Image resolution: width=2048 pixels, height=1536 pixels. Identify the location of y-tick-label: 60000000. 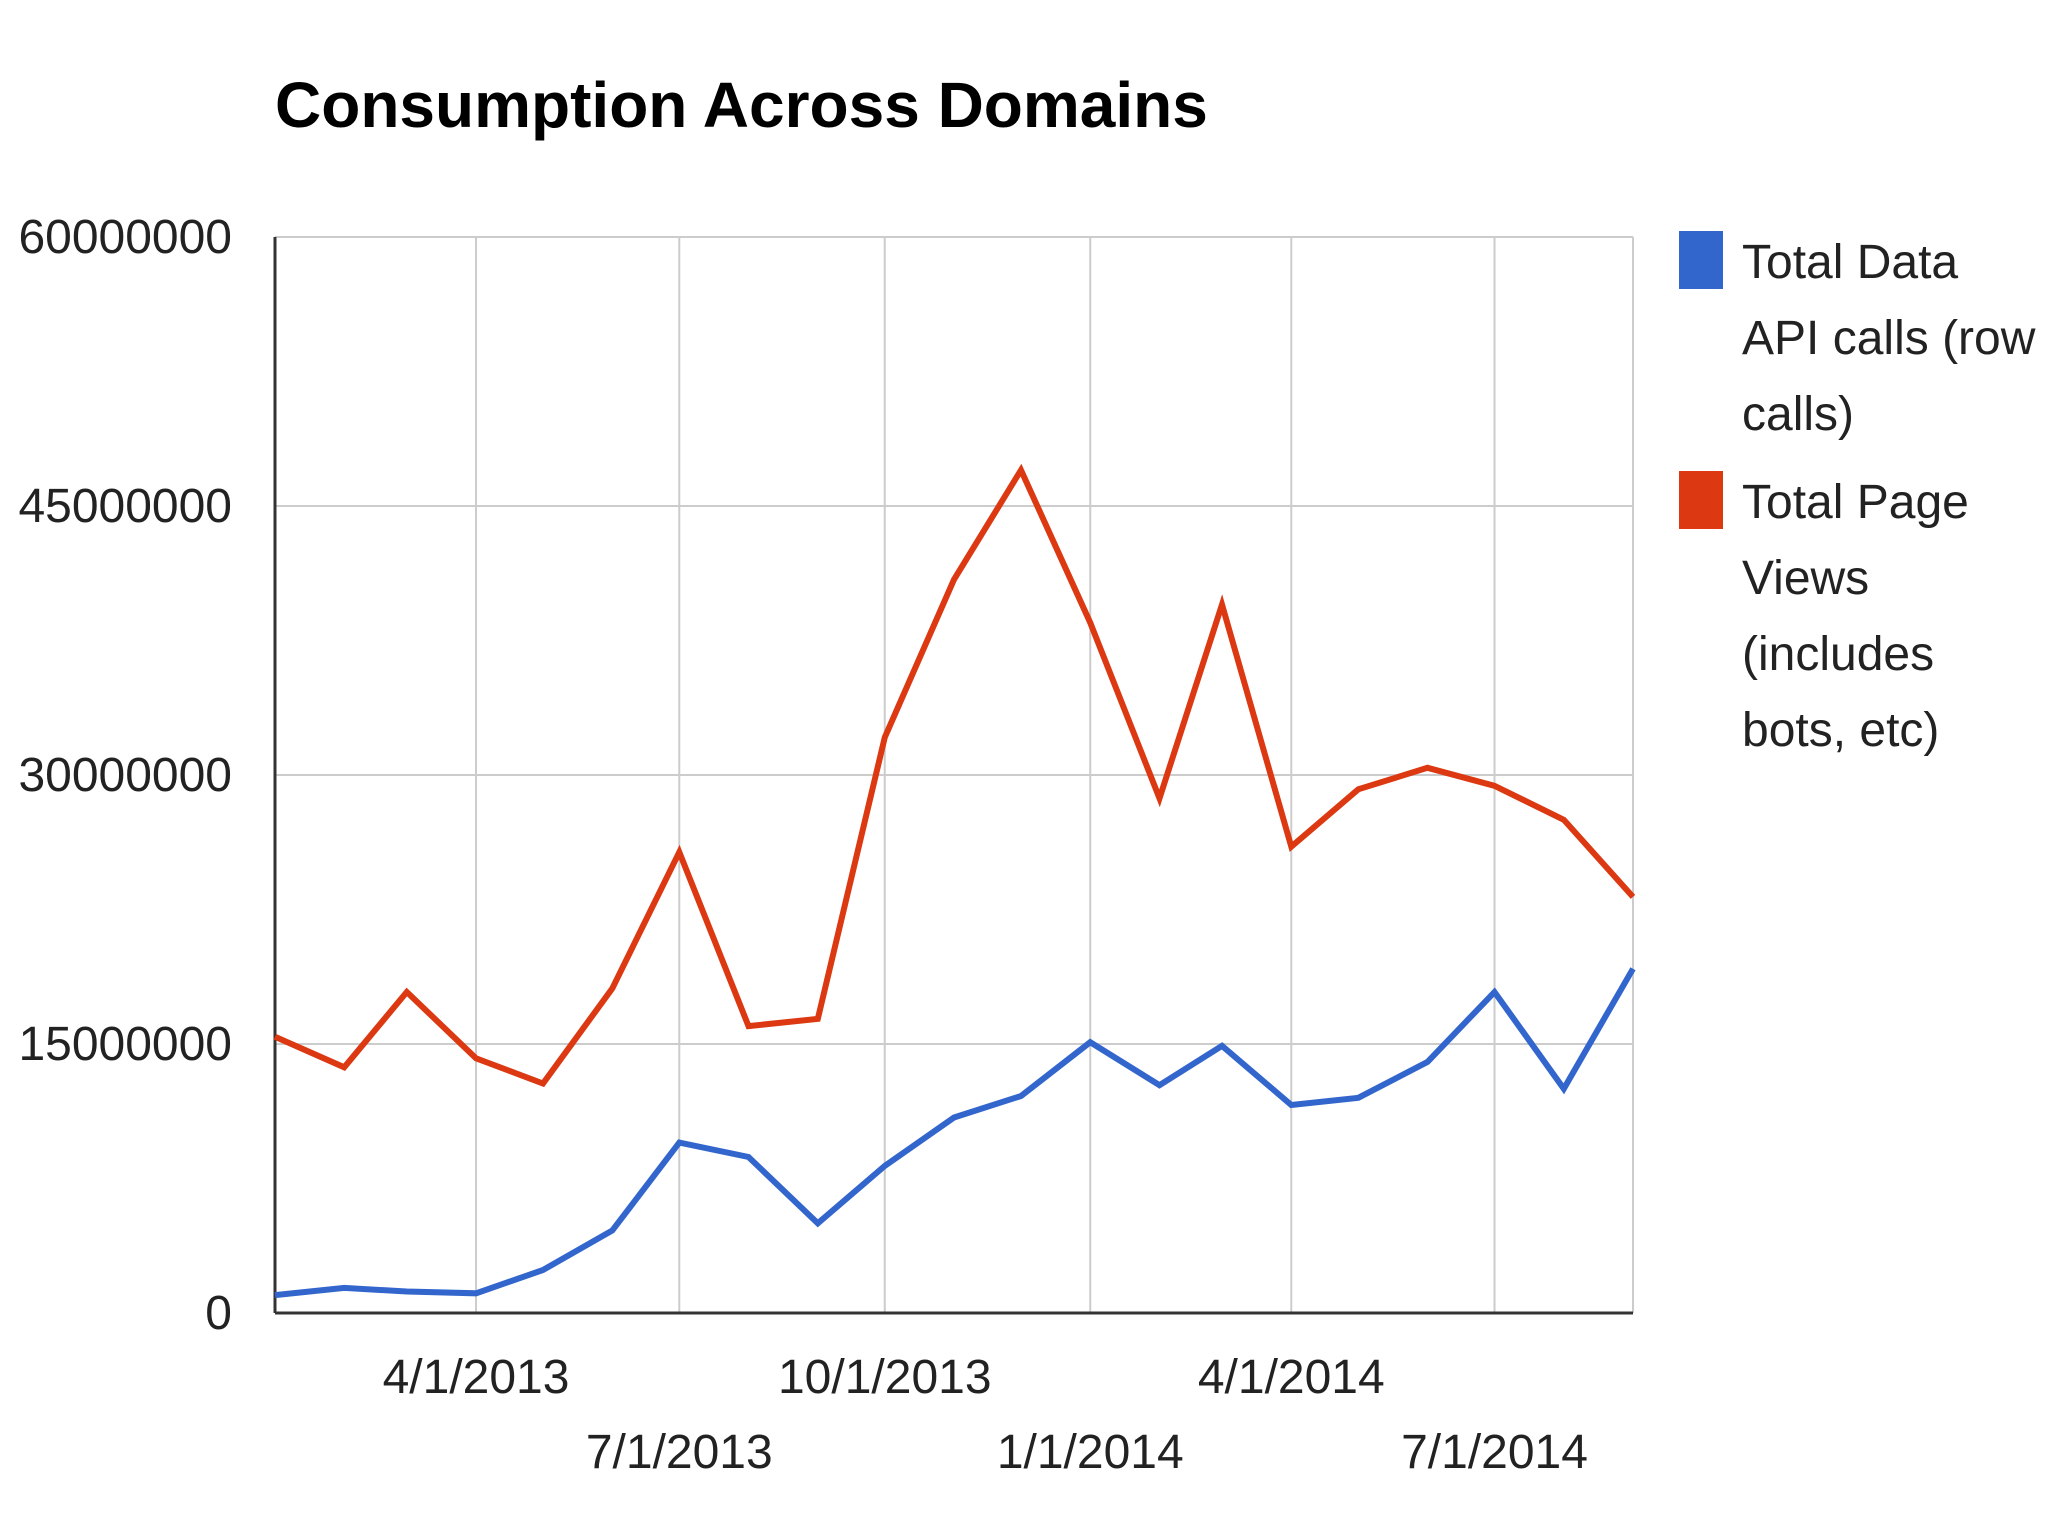
(125, 237).